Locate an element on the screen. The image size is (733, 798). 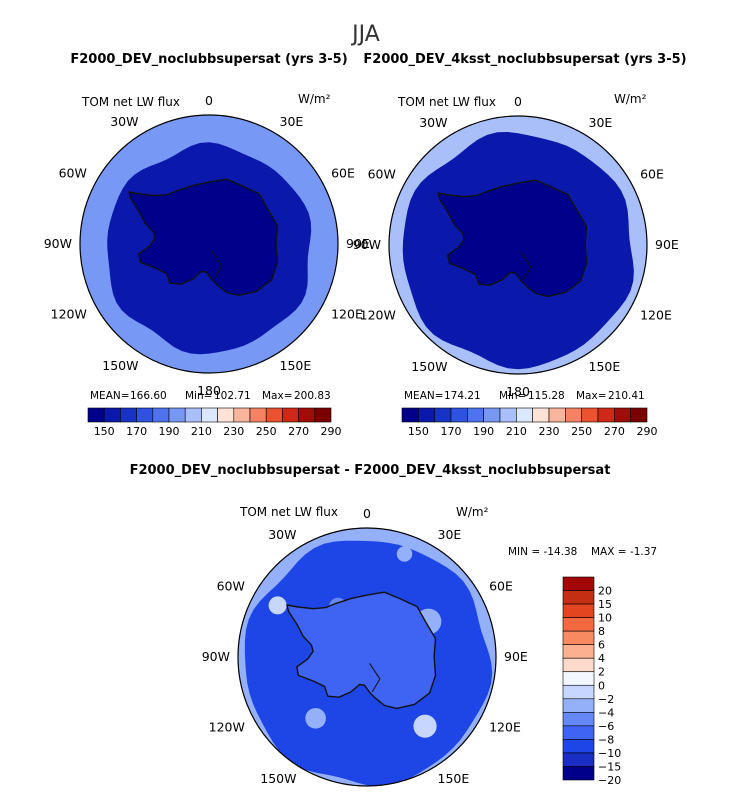
mean-label: MEAN= is located at coordinates (424, 396).